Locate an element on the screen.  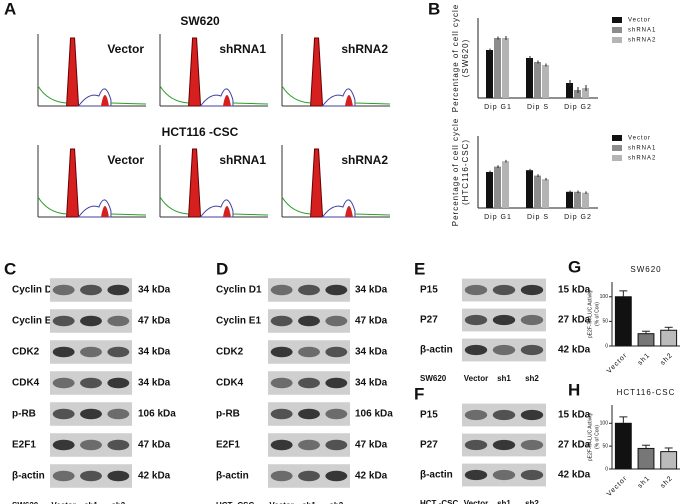
plot-label: Vector is located at coordinates (125, 160).